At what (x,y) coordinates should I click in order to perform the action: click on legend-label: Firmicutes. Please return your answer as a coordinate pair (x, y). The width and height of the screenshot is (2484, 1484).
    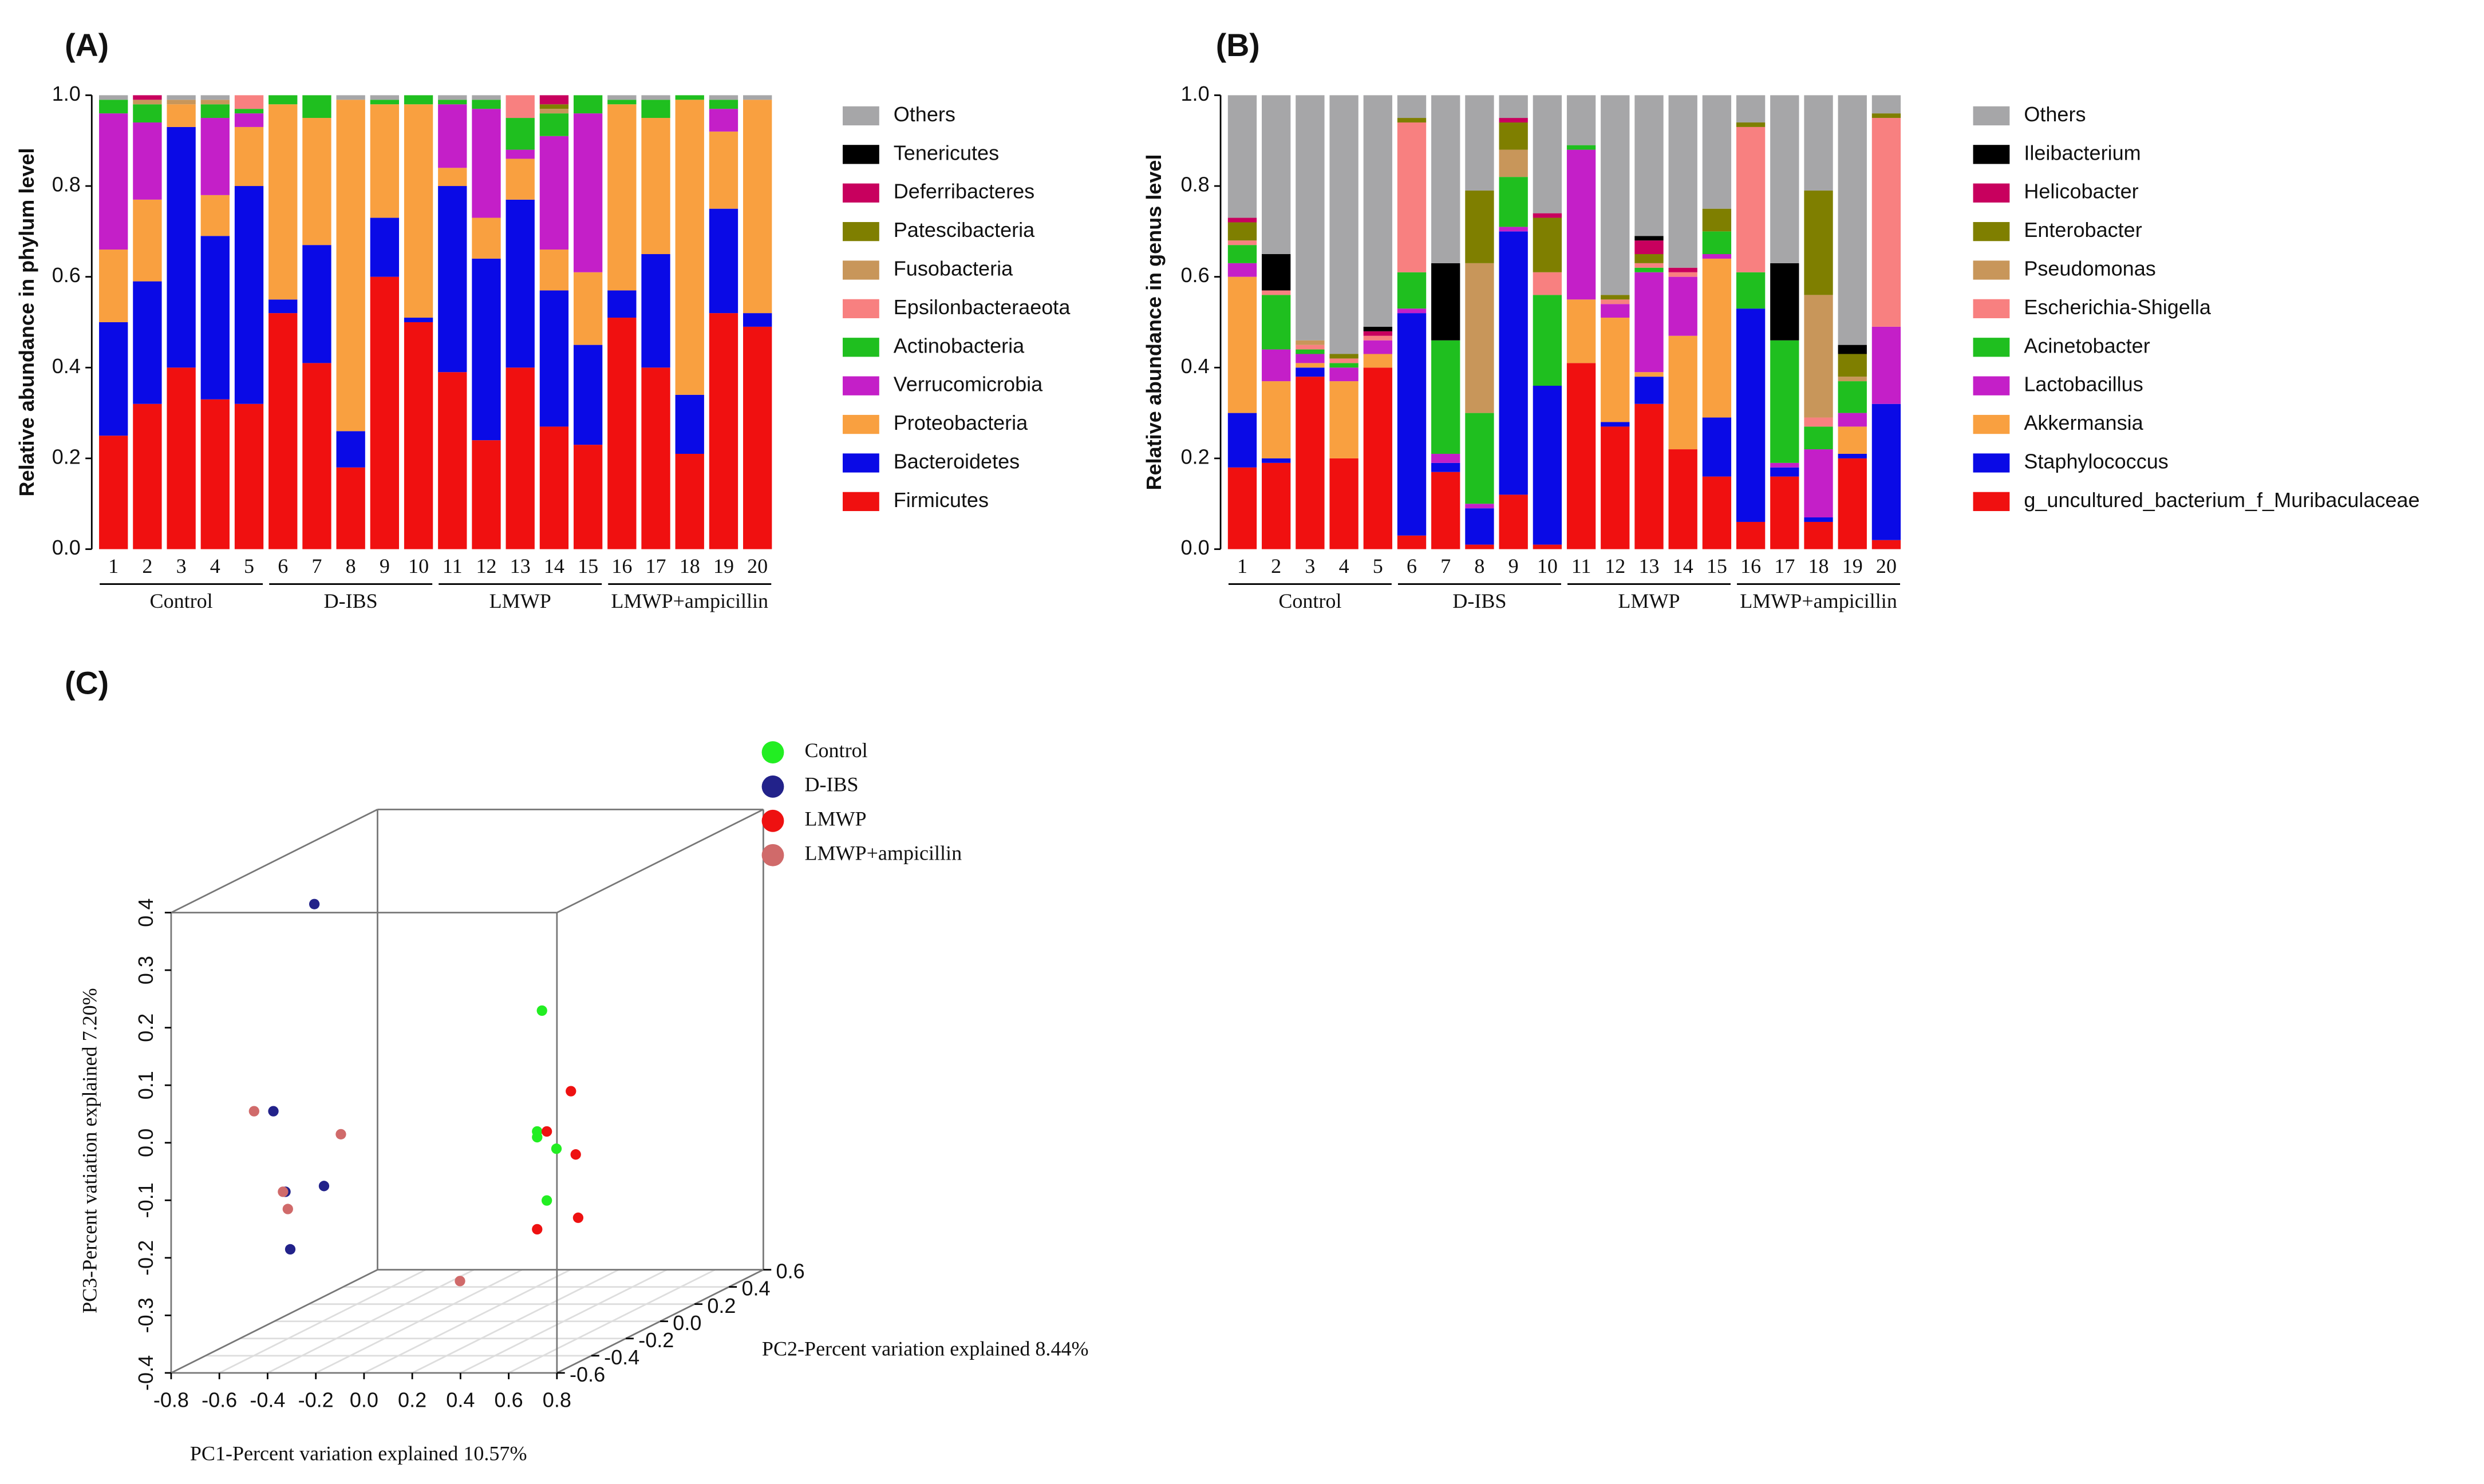
    Looking at the image, I should click on (941, 500).